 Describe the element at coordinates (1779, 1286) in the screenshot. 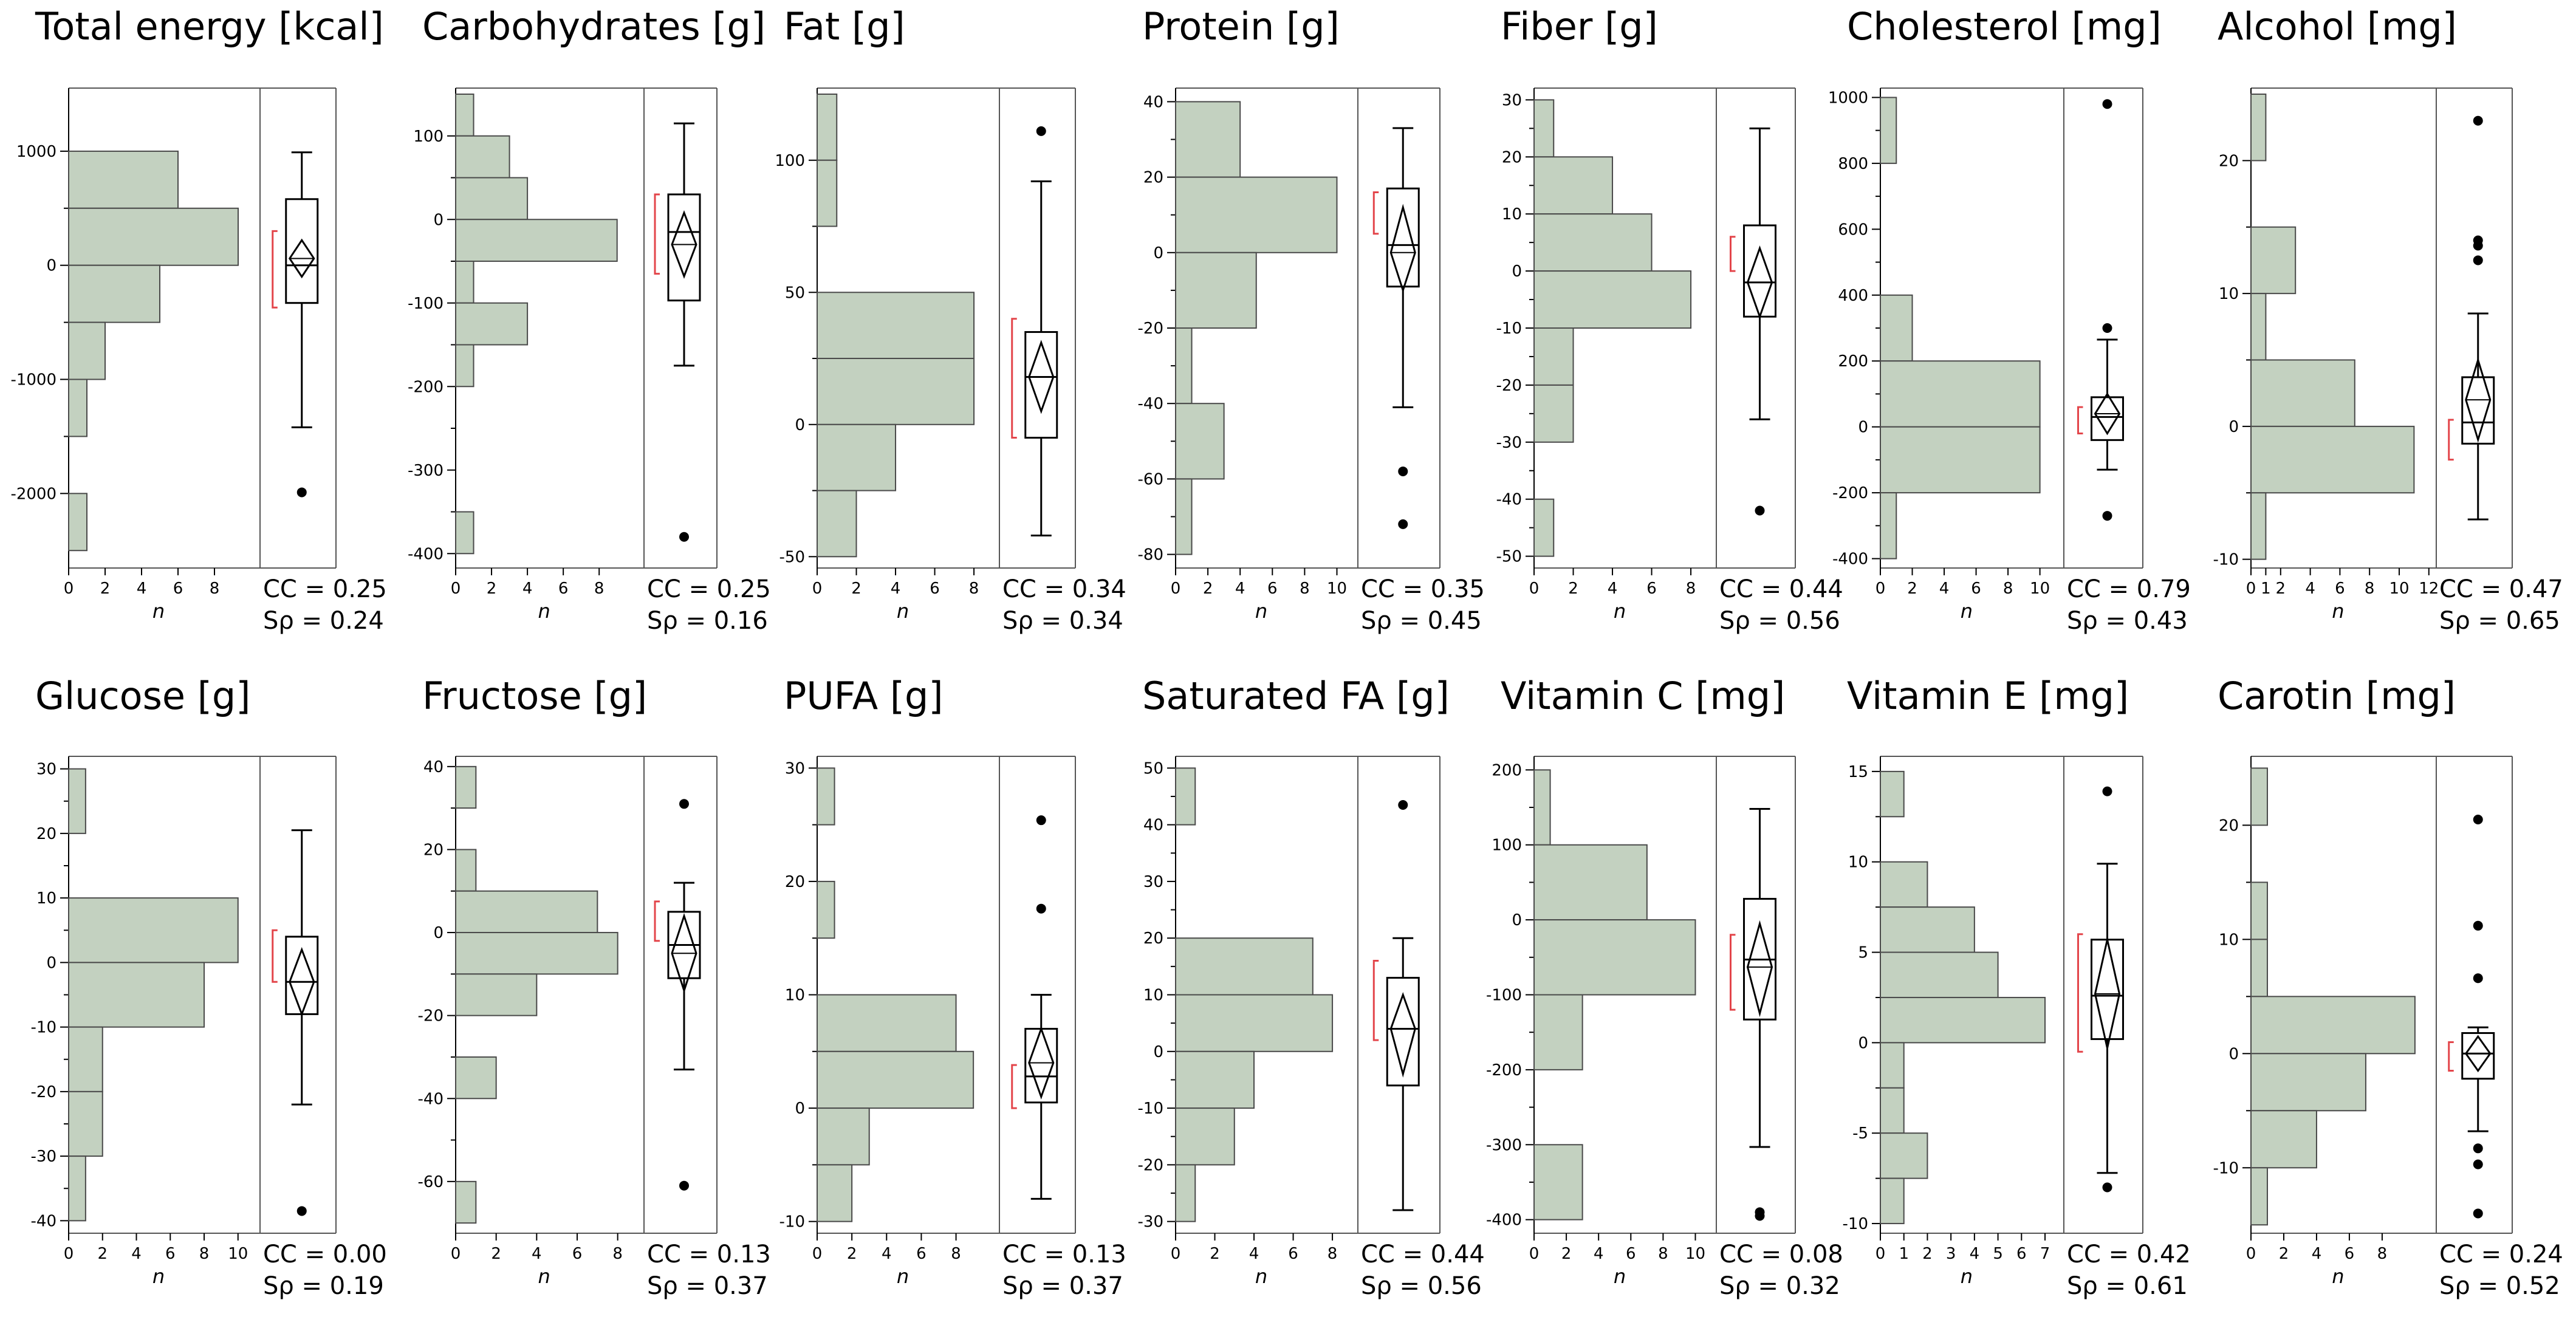

I see `spearman-value: Sρ = 0.32` at that location.